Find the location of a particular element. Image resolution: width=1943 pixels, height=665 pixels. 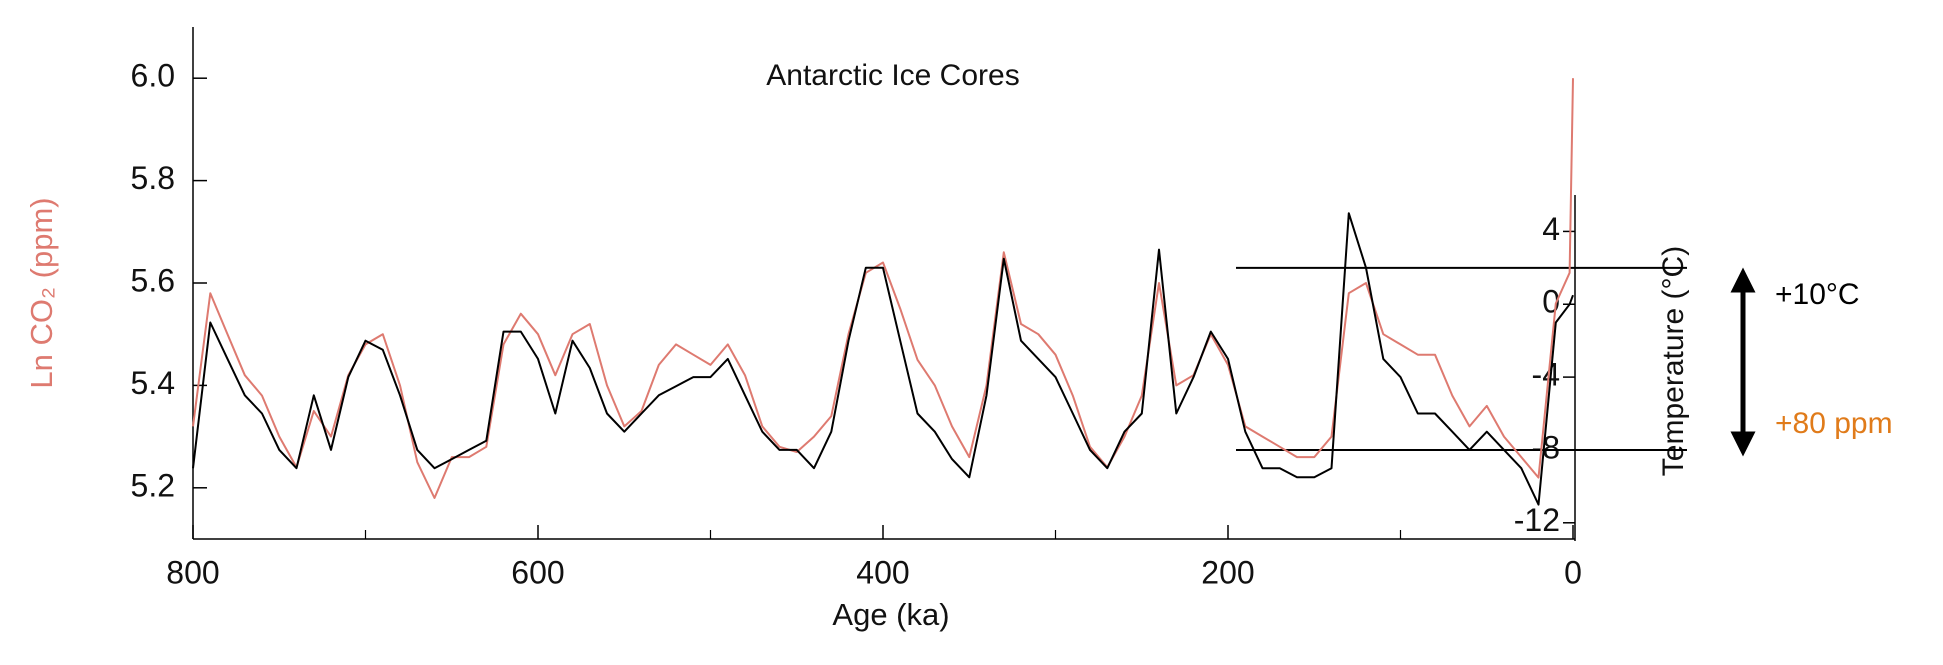

y-tick-label: 5.4 is located at coordinates (153, 383).